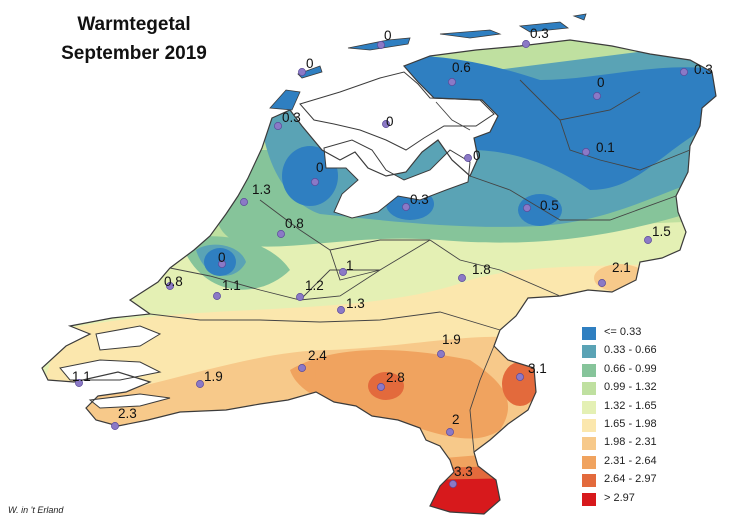 Image resolution: width=732 pixels, height=528 pixels. Describe the element at coordinates (623, 332) in the screenshot. I see `legend-label: <= 0.33` at that location.